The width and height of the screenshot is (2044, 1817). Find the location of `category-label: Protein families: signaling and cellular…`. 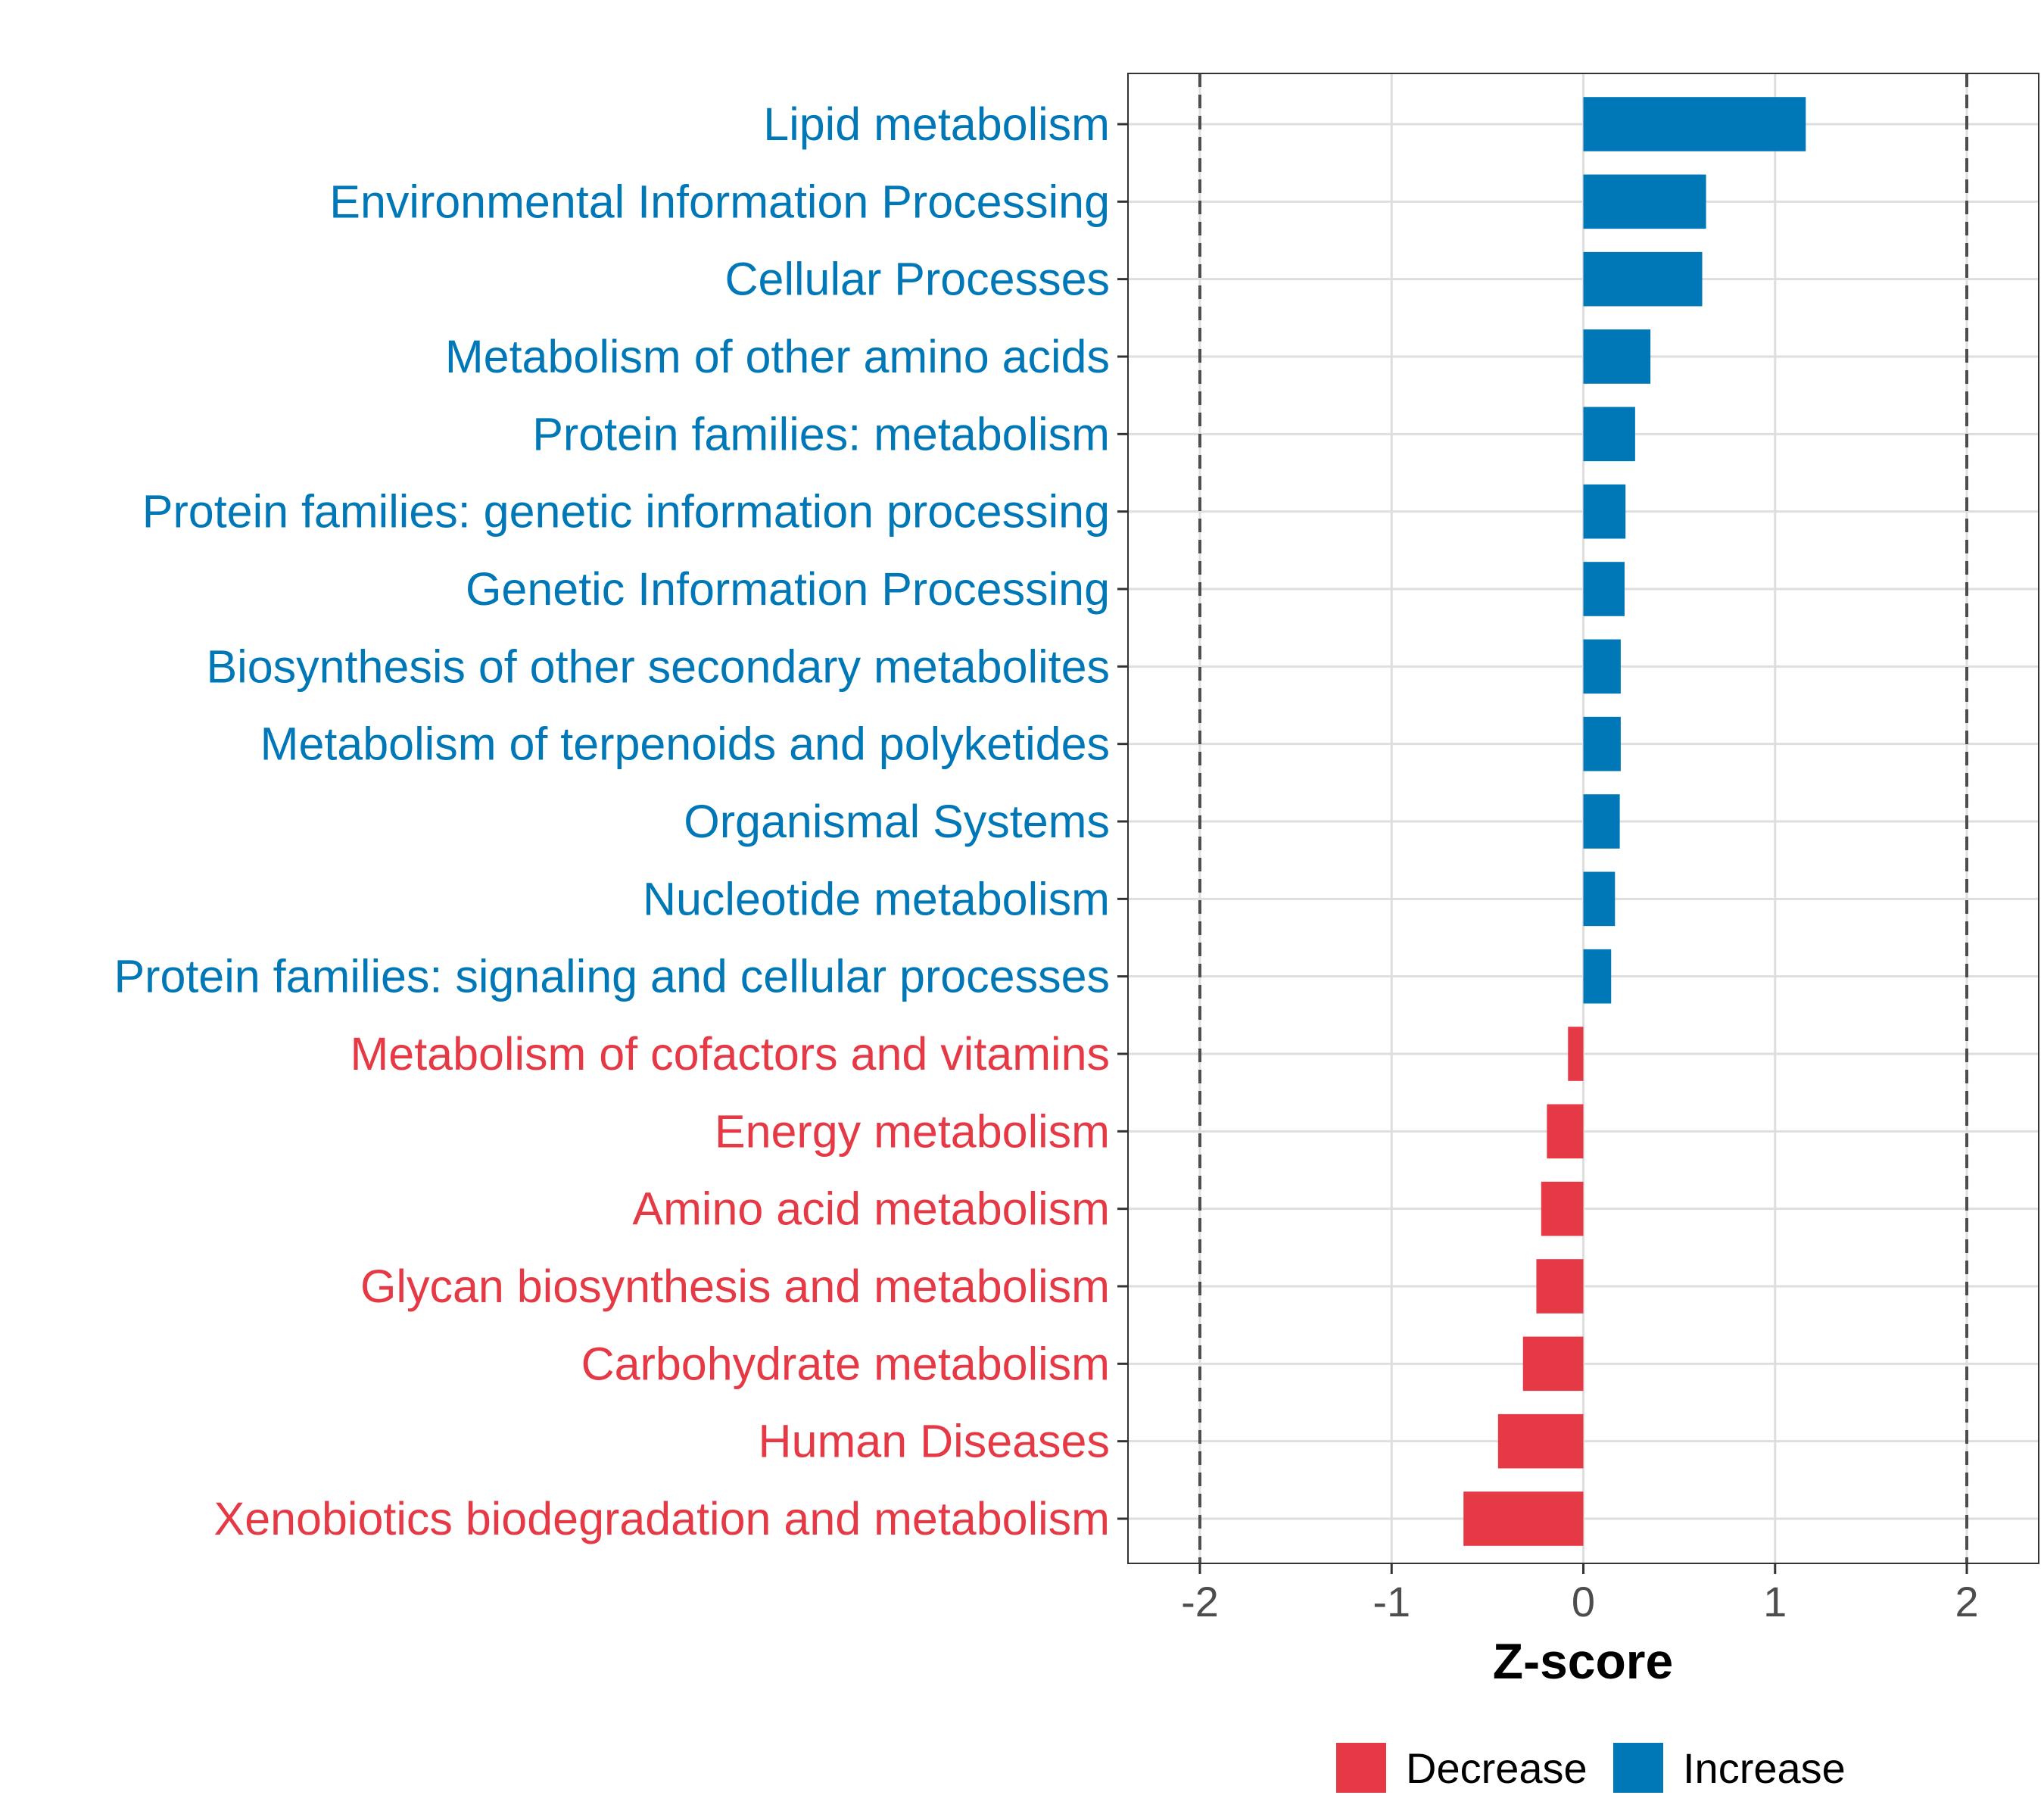

category-label: Protein families: signaling and cellular… is located at coordinates (612, 976).